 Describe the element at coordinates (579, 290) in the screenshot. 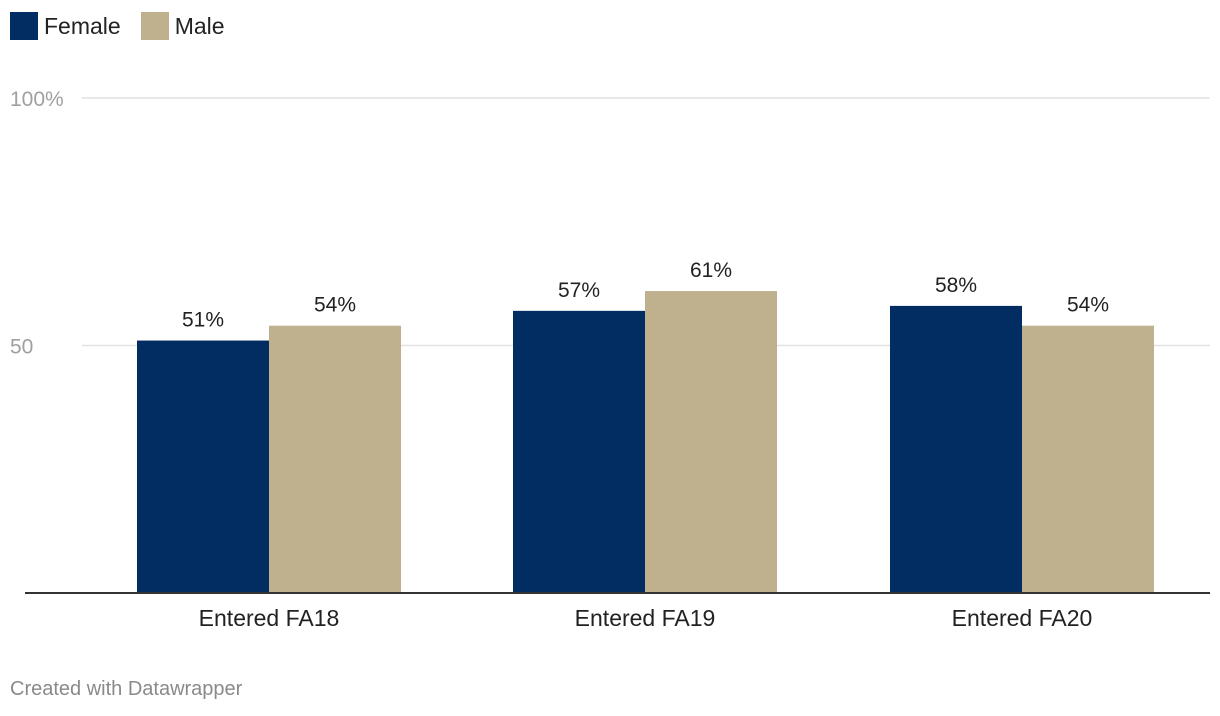

I see `data-label-female-1: 57%` at that location.